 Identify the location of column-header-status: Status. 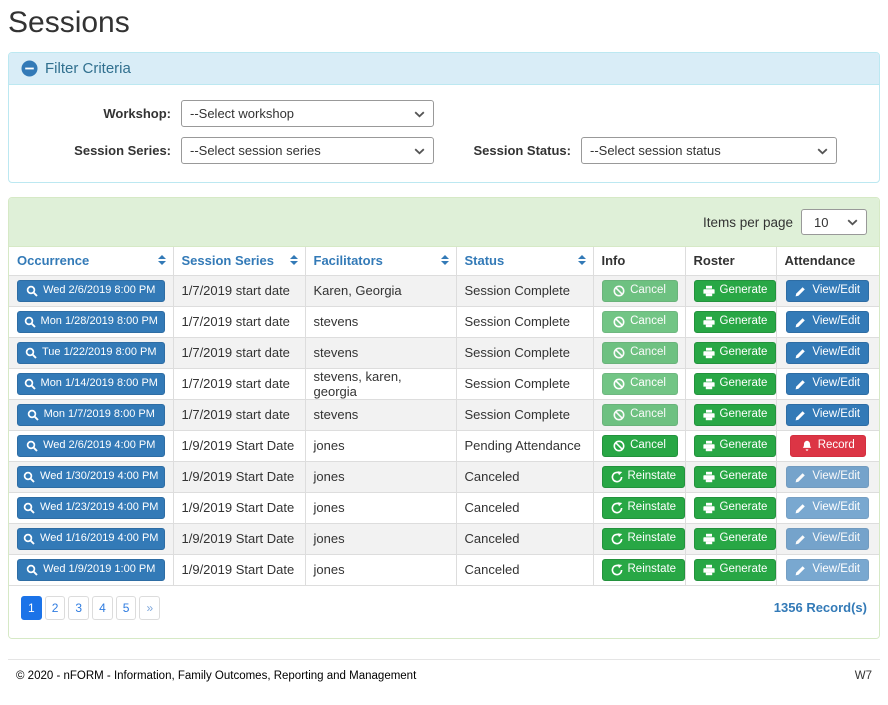
(525, 261).